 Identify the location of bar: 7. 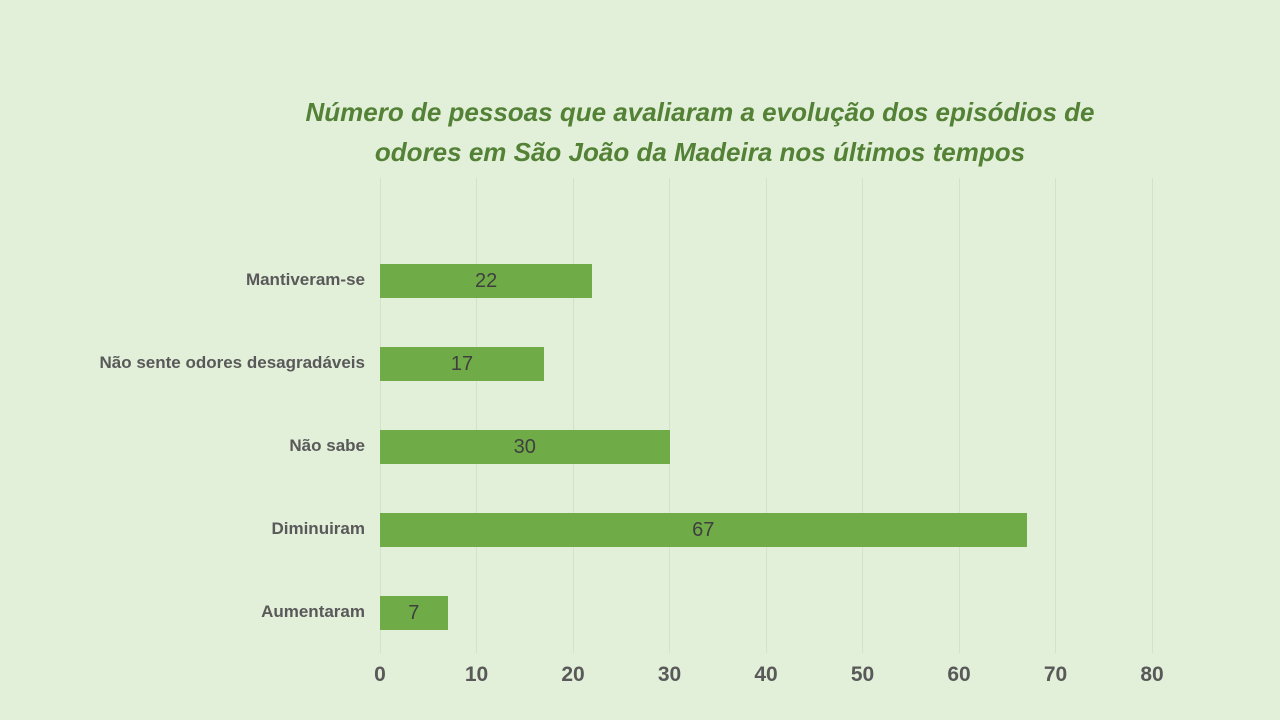
(414, 613).